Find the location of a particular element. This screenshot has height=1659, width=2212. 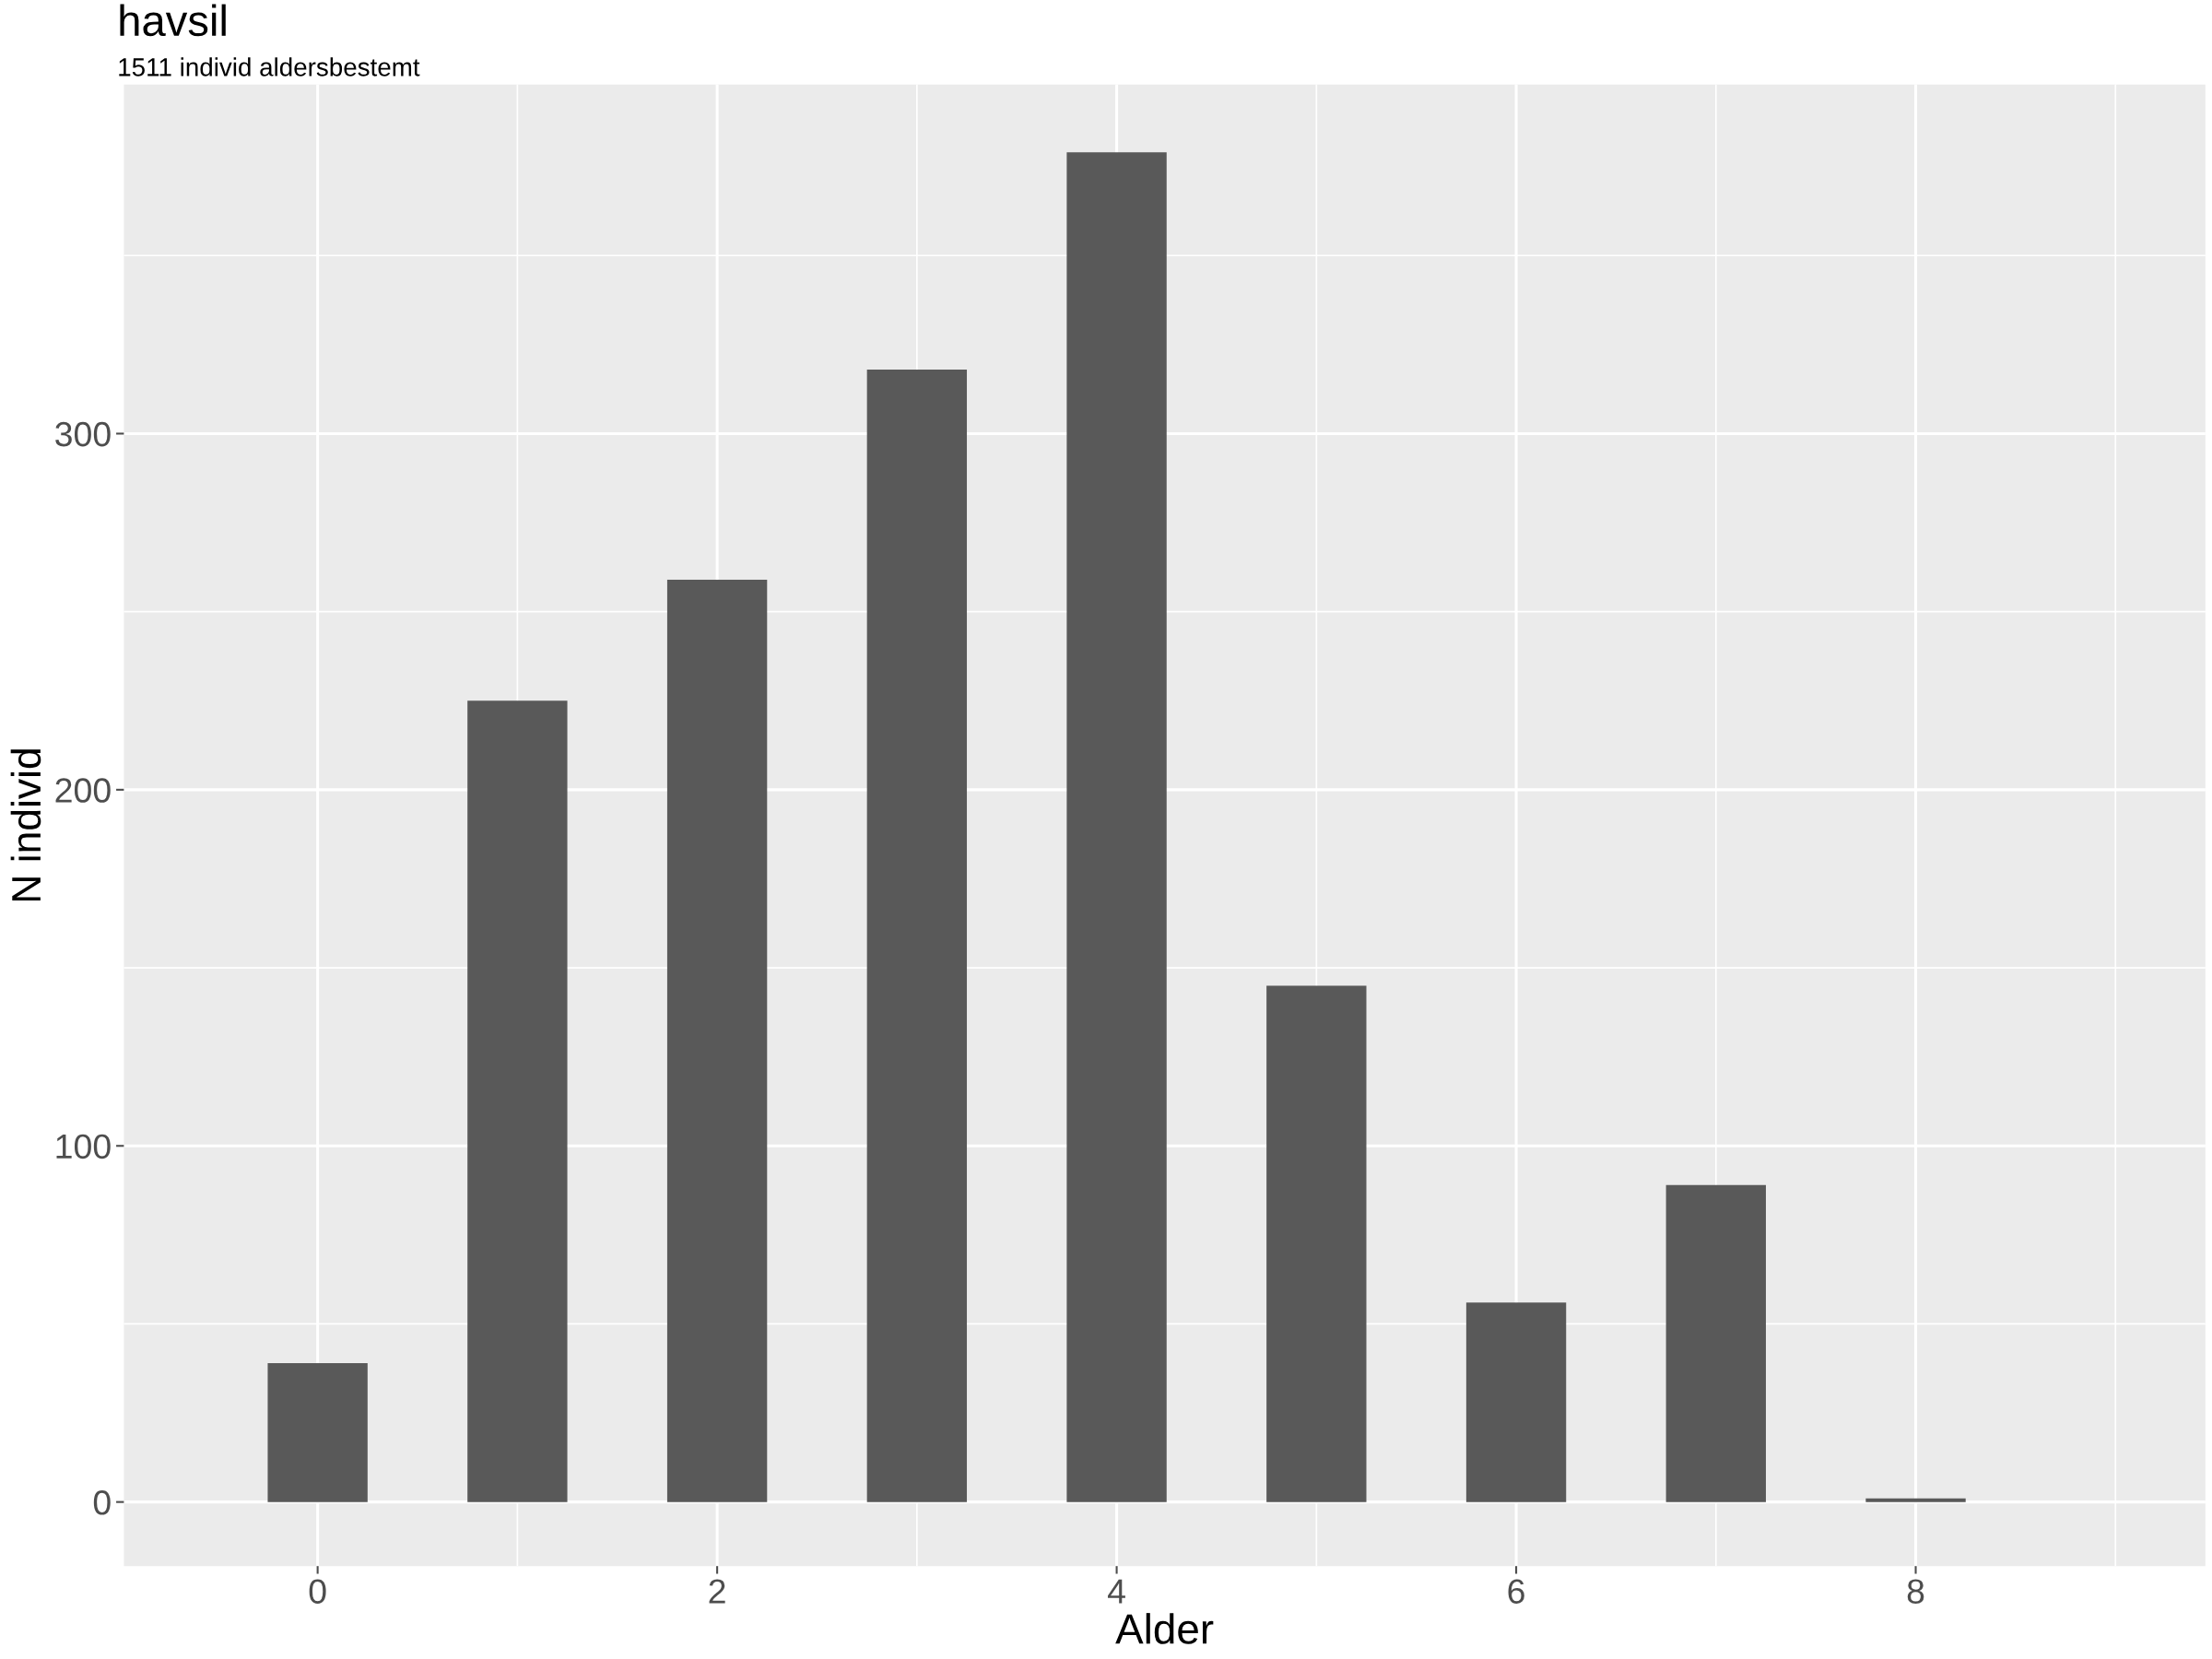

y-tick-label: 0 is located at coordinates (102, 1502).